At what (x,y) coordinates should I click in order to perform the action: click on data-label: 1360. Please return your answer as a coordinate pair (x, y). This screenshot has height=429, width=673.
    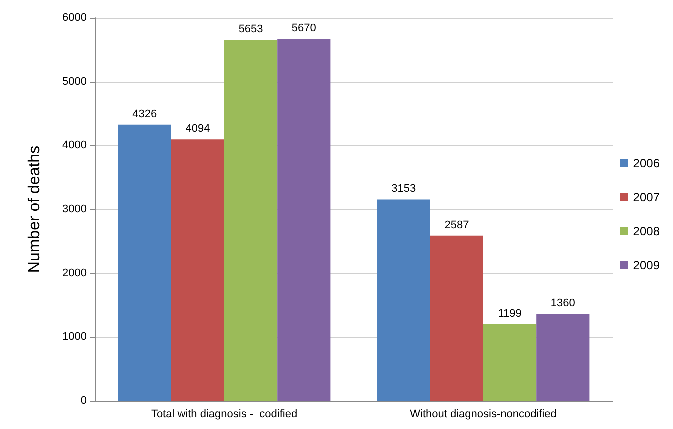
    Looking at the image, I should click on (563, 304).